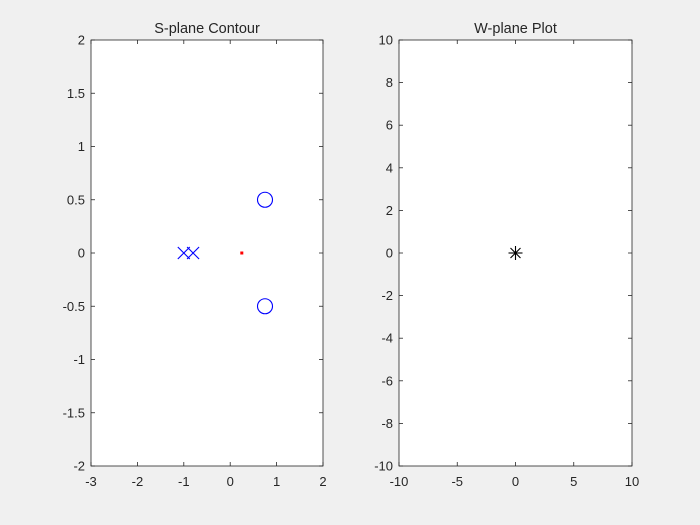  Describe the element at coordinates (91, 481) in the screenshot. I see `s-plane-xtick-label: -3` at that location.